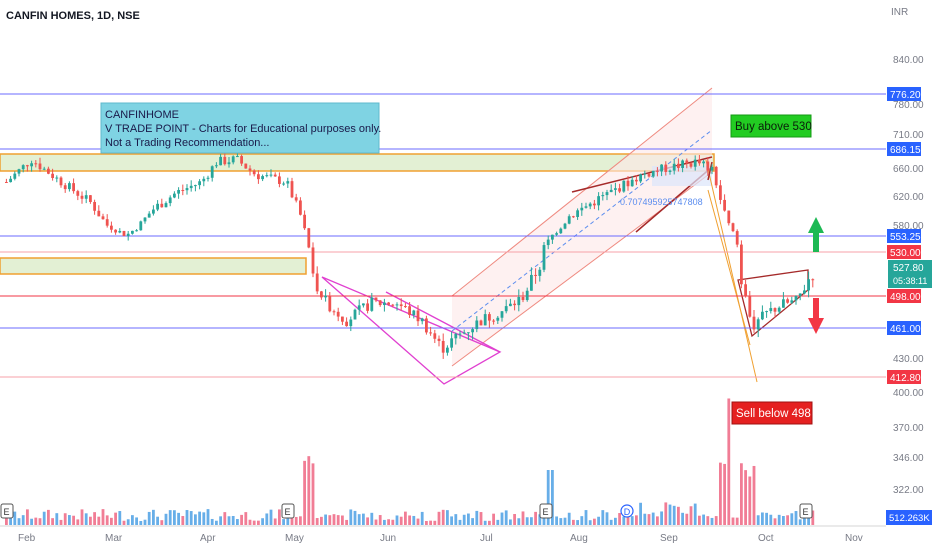 The image size is (932, 555). What do you see at coordinates (854, 538) in the screenshot?
I see `month-label: Nov` at bounding box center [854, 538].